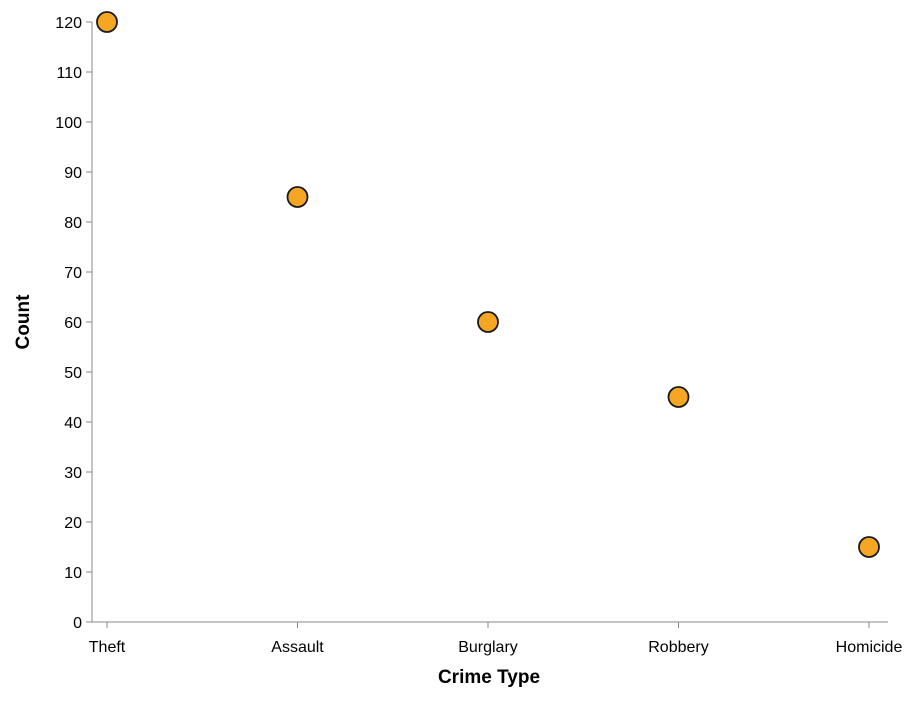 This screenshot has width=922, height=701. I want to click on x-axis-title: Crime Type, so click(489, 677).